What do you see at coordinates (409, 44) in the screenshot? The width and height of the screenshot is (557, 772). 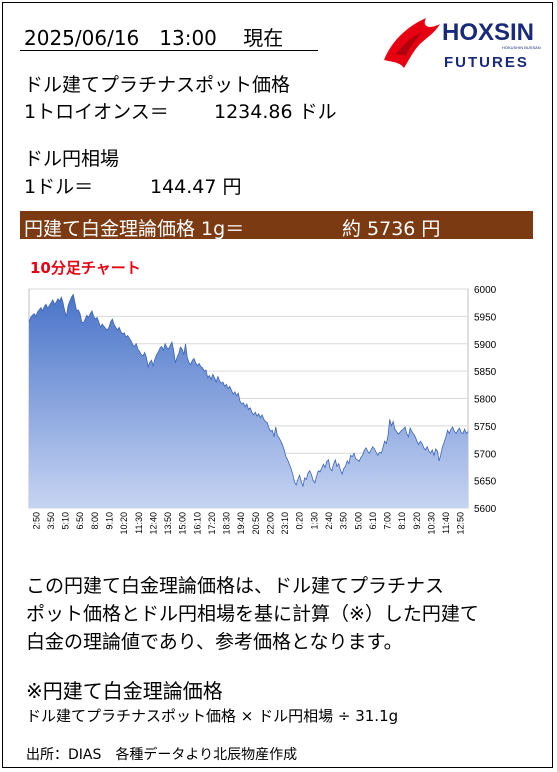 I see `logo-swoosh-detail-icon` at bounding box center [409, 44].